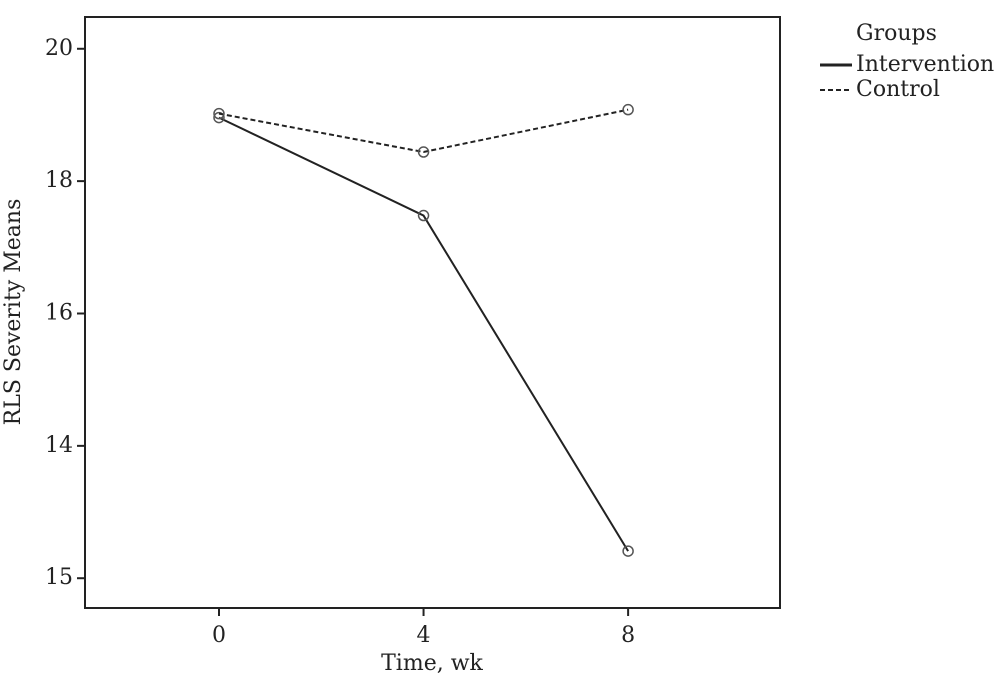  I want to click on legend-label: Control, so click(898, 89).